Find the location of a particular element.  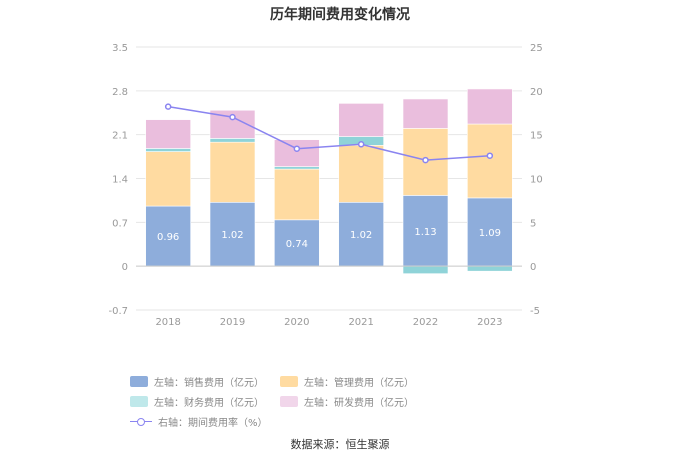

x-tick-label: 2018 is located at coordinates (167, 322).